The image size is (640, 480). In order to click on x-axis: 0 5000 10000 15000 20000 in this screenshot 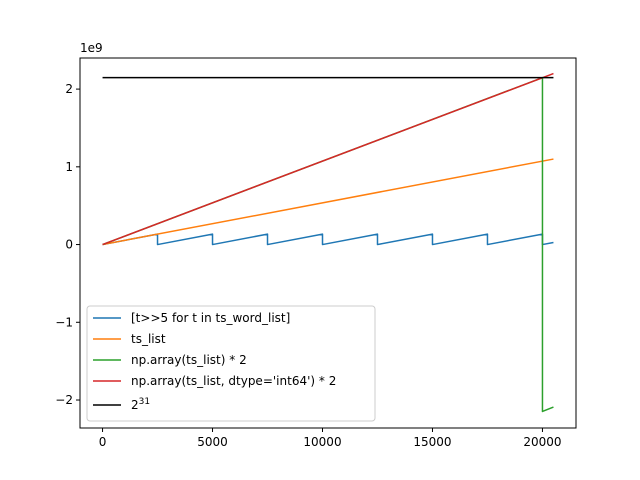, I will do `click(330, 438)`.